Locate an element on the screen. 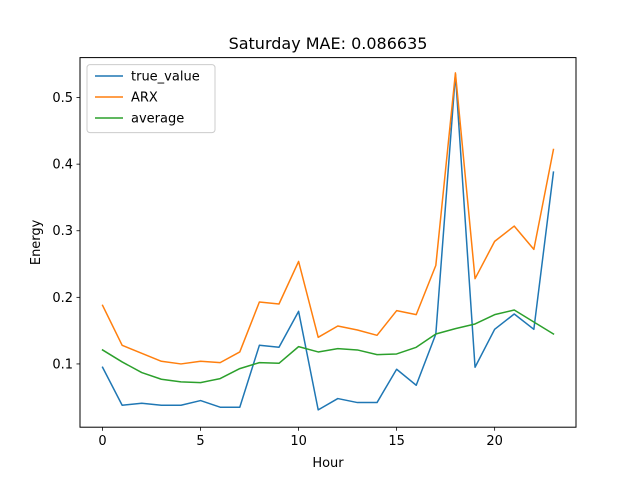  legend: true_value ARX average is located at coordinates (151, 99).